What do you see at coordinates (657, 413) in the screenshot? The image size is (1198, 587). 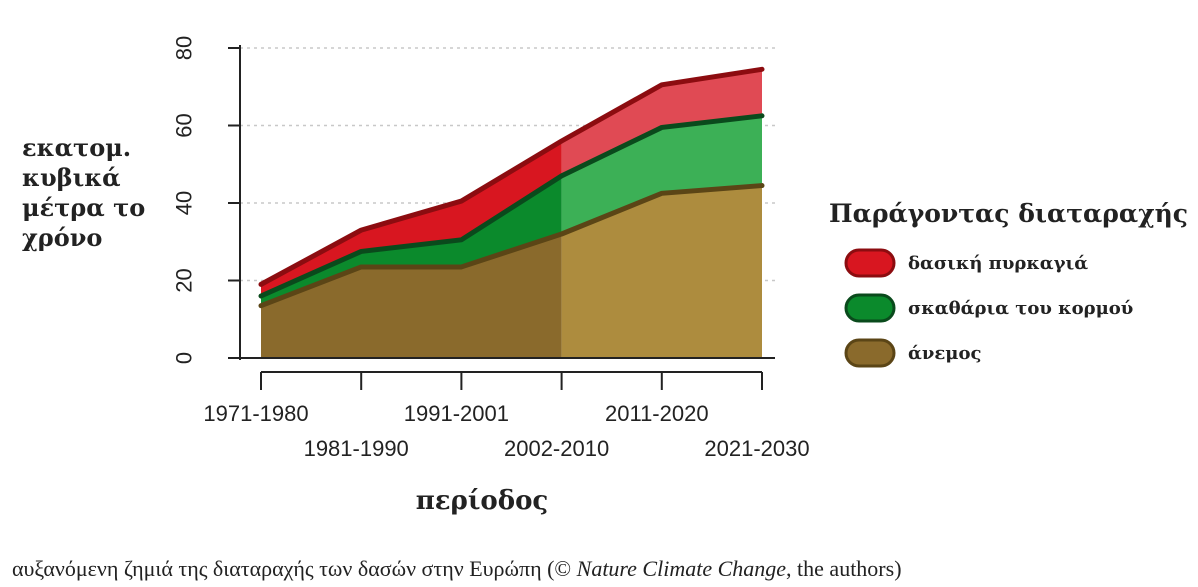 I see `x-tick-label: 2011-2020` at bounding box center [657, 413].